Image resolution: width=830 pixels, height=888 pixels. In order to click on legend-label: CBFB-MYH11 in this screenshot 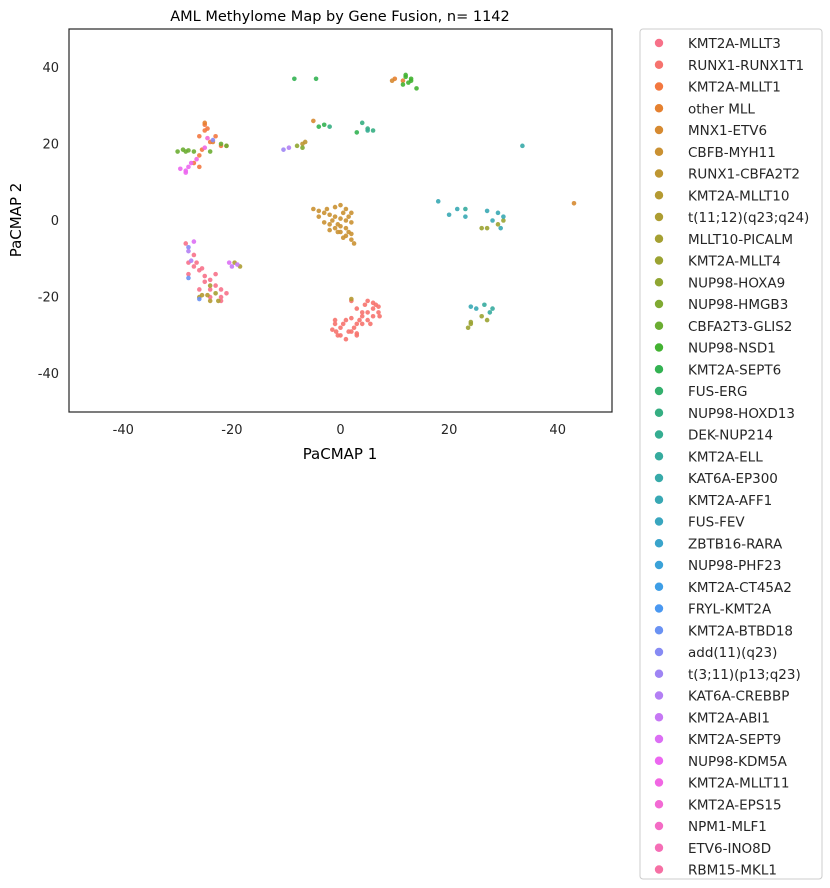, I will do `click(732, 153)`.